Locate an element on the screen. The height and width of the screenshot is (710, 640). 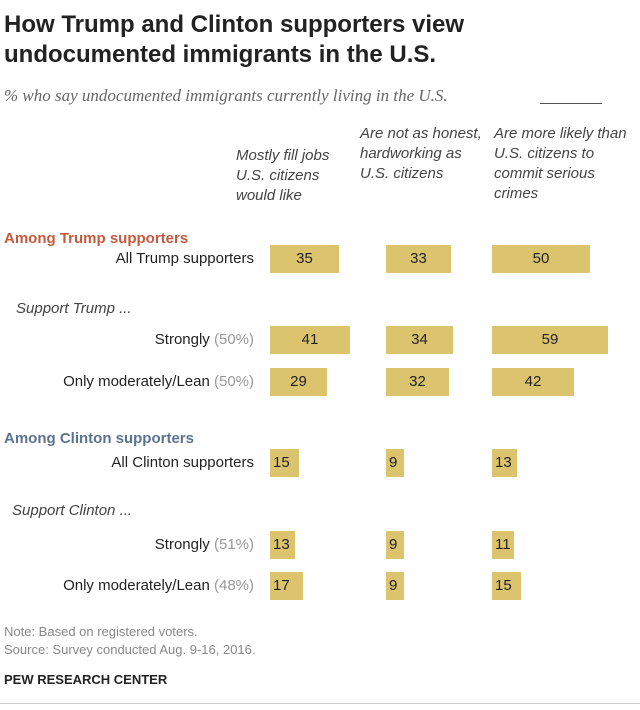
bar-3-row-2: 59 is located at coordinates (550, 340).